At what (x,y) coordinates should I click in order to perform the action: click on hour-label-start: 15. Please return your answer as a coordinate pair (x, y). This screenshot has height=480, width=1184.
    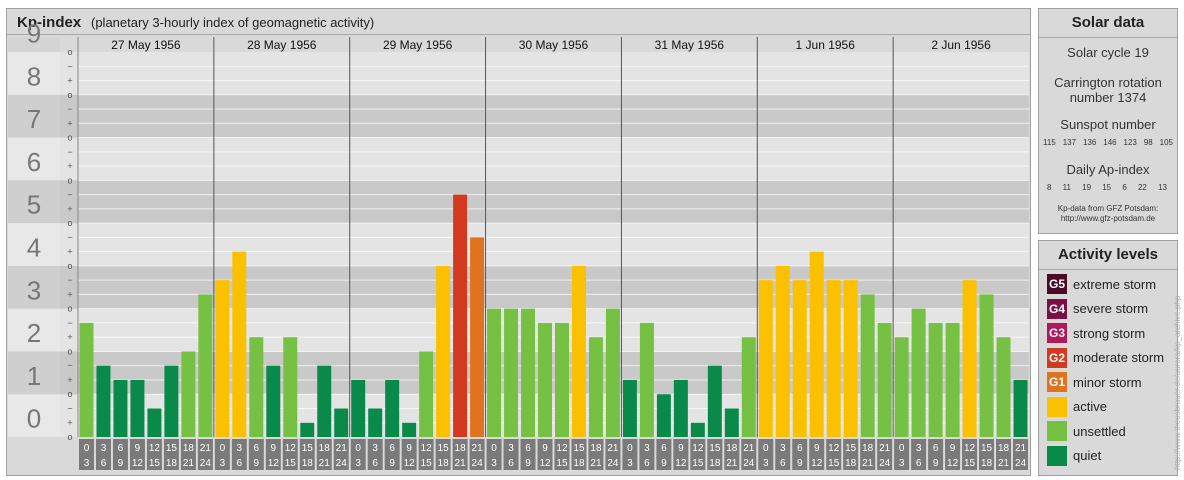
    Looking at the image, I should click on (715, 448).